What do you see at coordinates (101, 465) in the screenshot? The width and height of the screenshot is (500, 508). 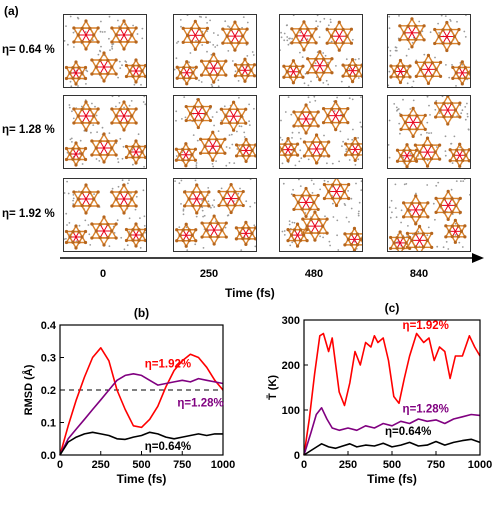 I see `x-tick-label: 250` at bounding box center [101, 465].